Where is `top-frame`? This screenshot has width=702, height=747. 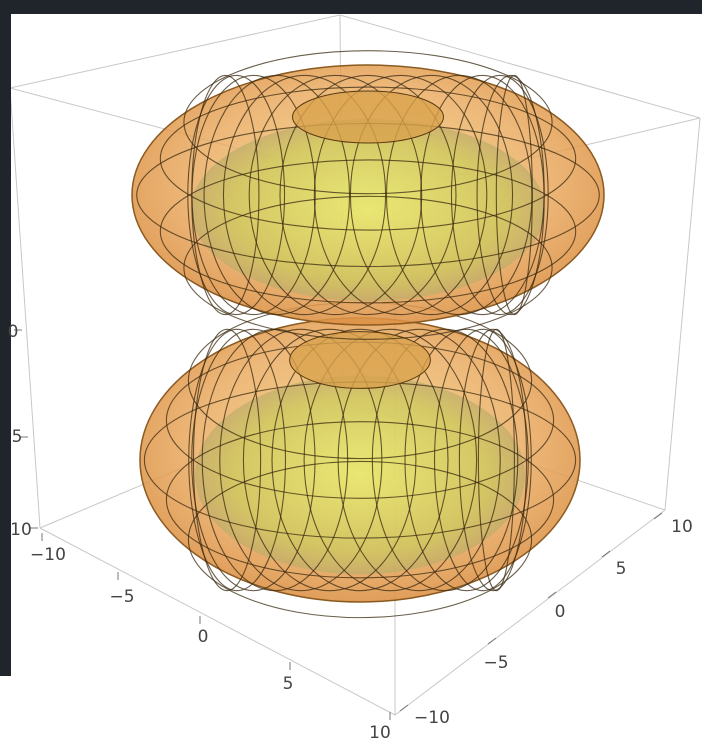
top-frame is located at coordinates (351, 7).